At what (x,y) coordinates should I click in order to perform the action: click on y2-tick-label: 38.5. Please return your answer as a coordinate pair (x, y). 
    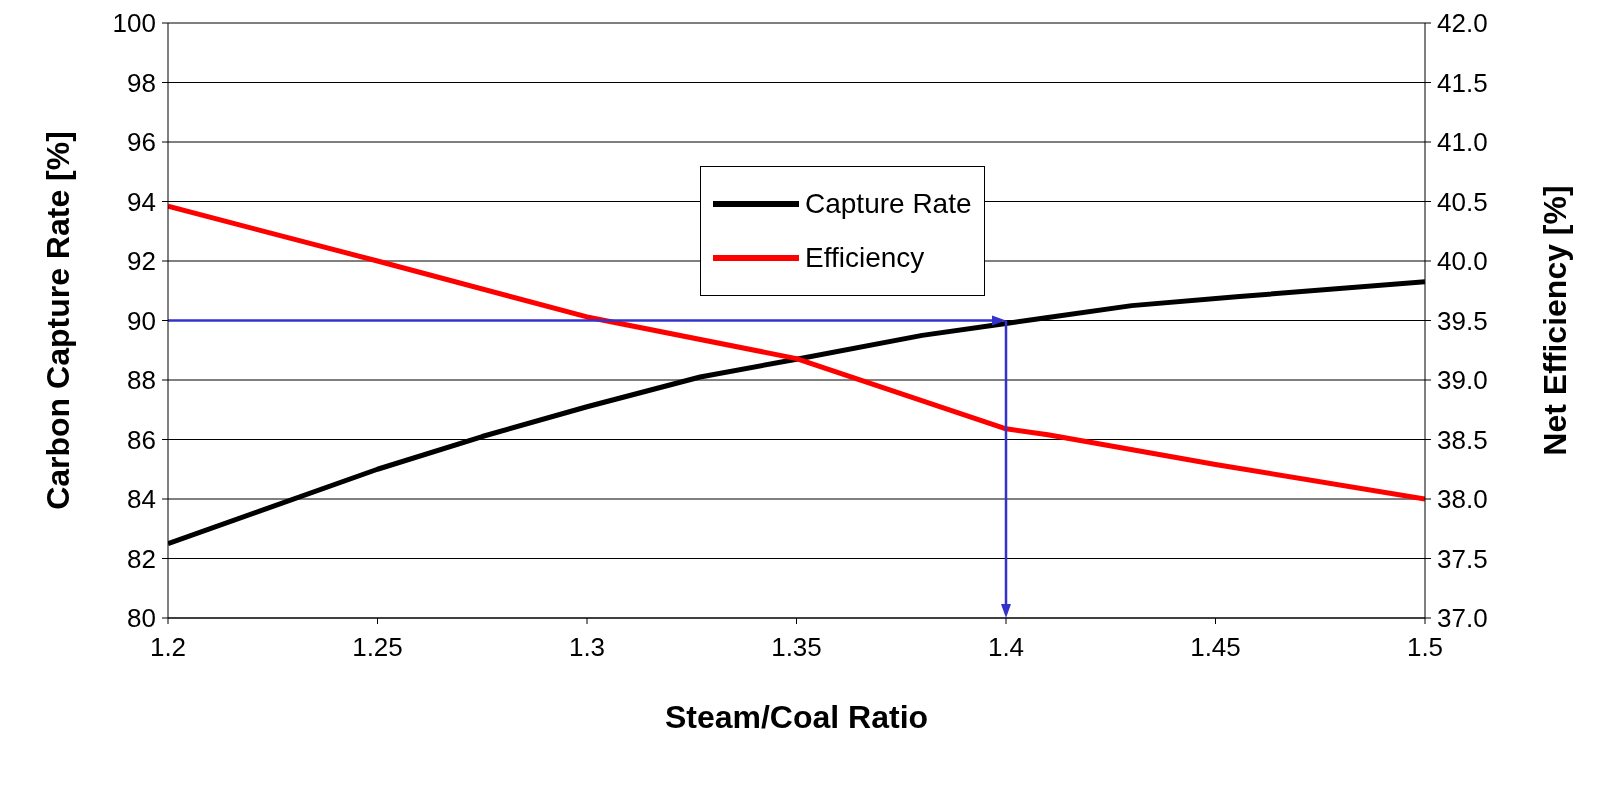
    Looking at the image, I should click on (1462, 439).